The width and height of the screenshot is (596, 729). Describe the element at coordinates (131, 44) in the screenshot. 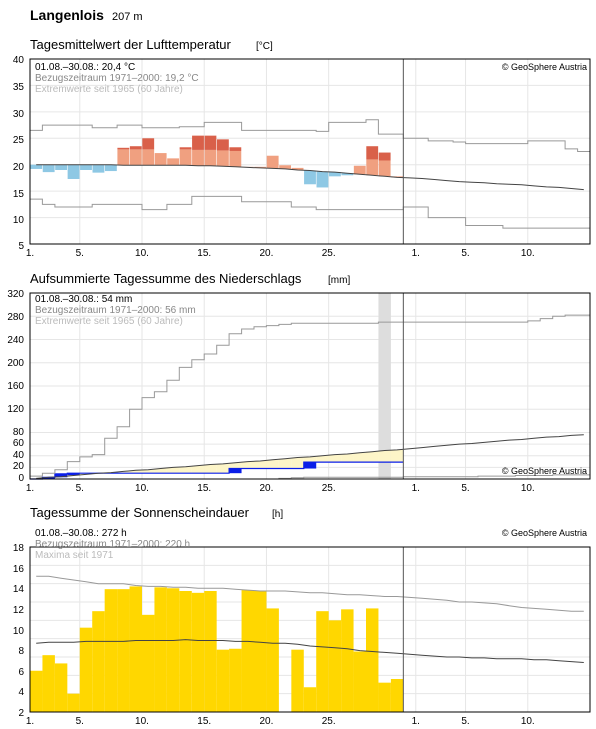

I see `panel-title-temperature: Tagesmittelwert der Lufttemperatur` at that location.